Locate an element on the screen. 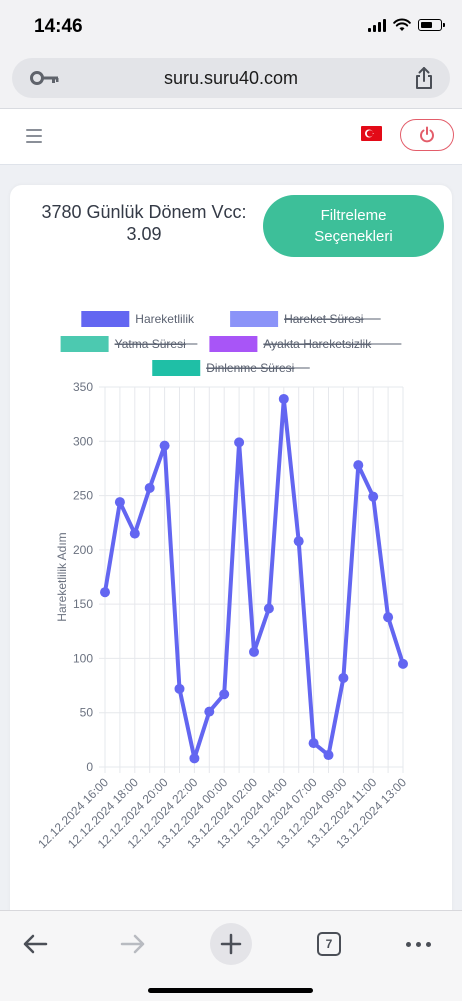 Image resolution: width=462 pixels, height=1001 pixels. cellular-signal-icon is located at coordinates (377, 25).